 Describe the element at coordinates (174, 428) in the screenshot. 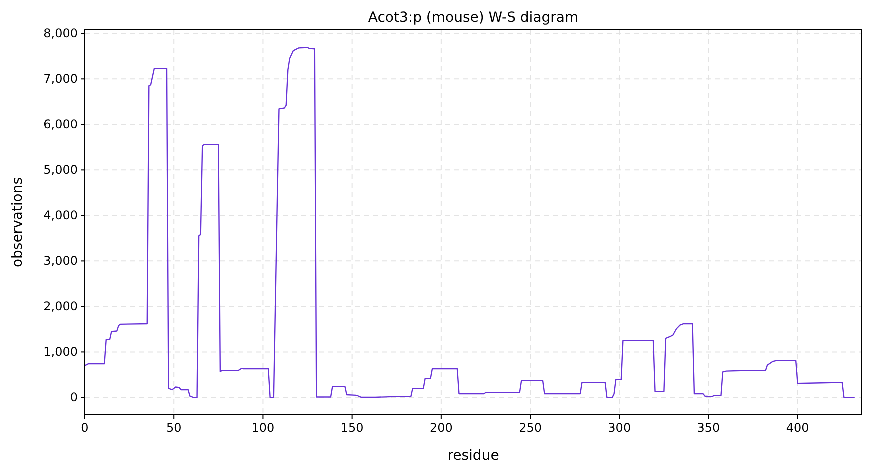

I see `x-tick-label: 50` at that location.